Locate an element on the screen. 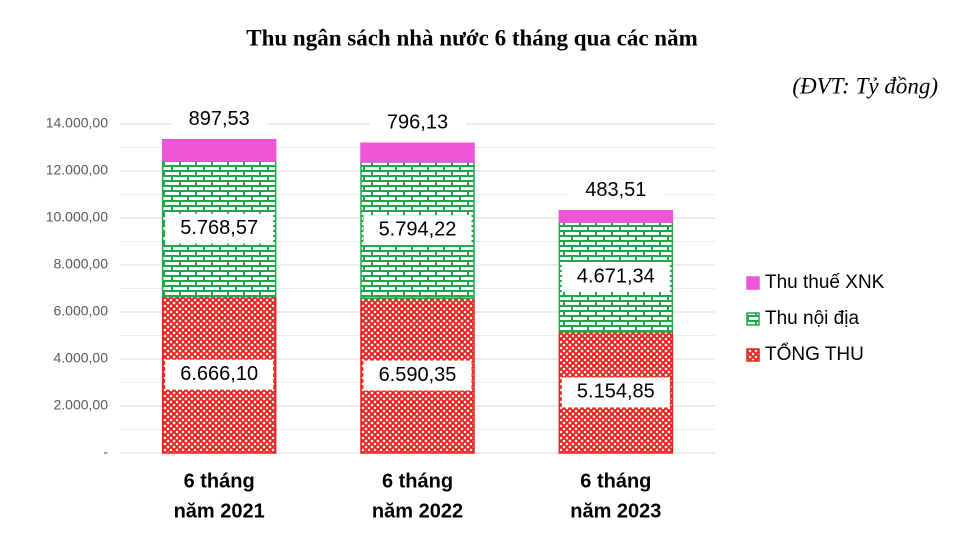  x-tick-label: năm 2023 is located at coordinates (615, 511).